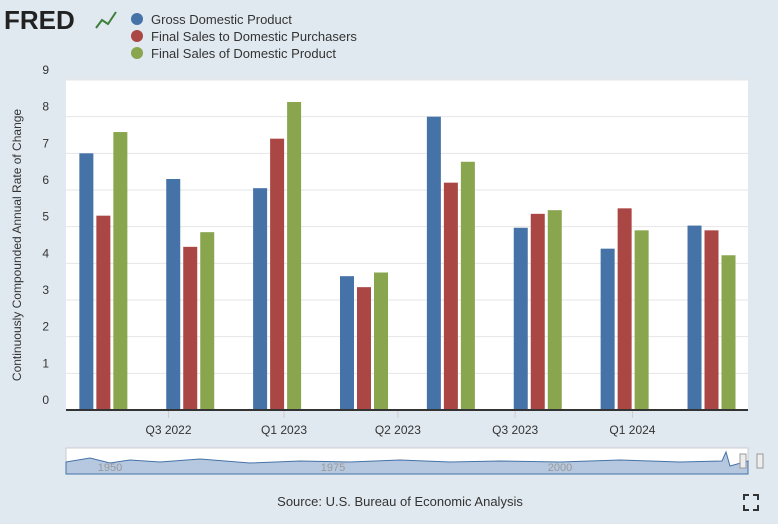 The height and width of the screenshot is (529, 778). What do you see at coordinates (45, 363) in the screenshot?
I see `y-tick-label: 1` at bounding box center [45, 363].